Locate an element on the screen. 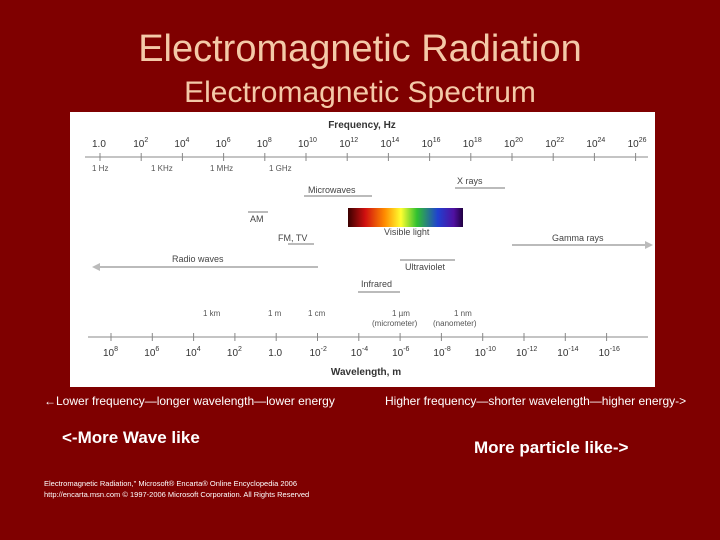  wavelength-tick-label: 10⁸ is located at coordinates (110, 352).